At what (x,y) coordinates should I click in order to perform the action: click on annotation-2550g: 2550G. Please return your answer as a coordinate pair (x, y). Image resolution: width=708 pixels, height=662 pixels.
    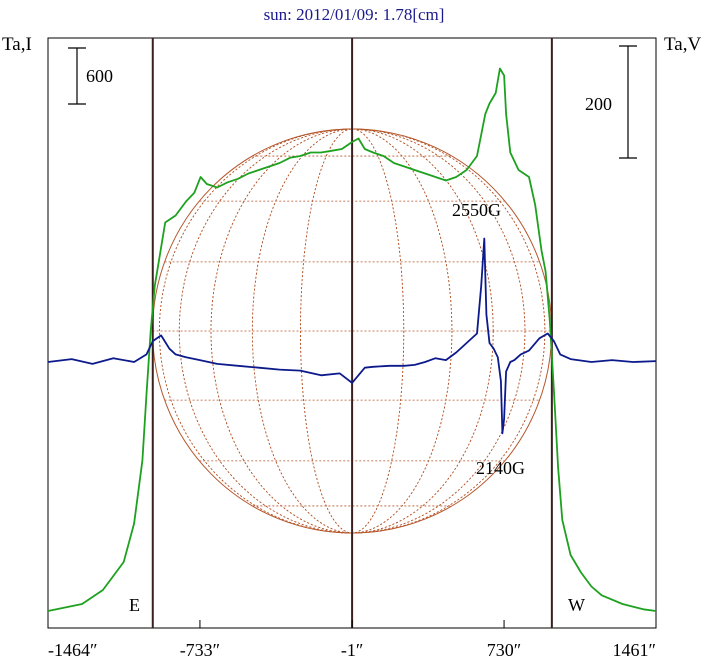
    Looking at the image, I should click on (476, 210).